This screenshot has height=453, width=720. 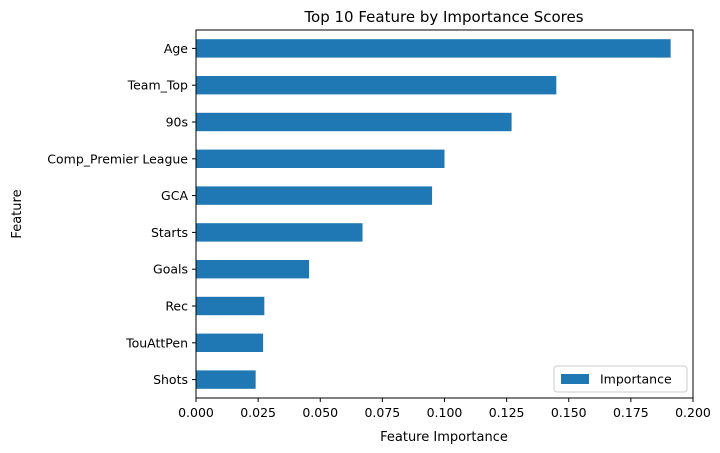 What do you see at coordinates (279, 232) in the screenshot?
I see `bar-starts` at bounding box center [279, 232].